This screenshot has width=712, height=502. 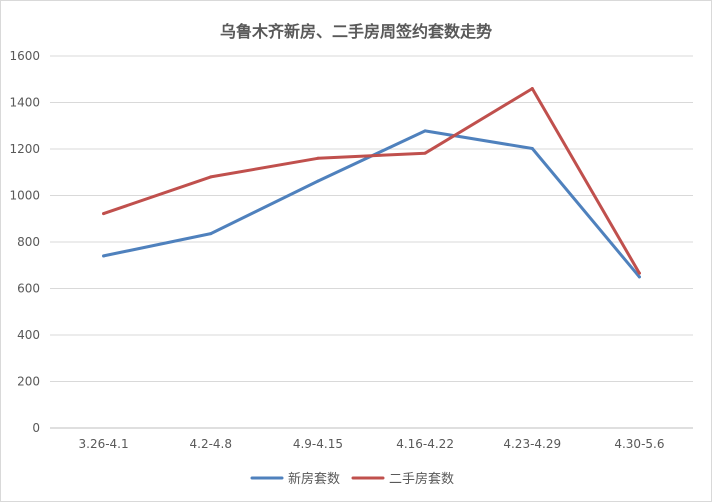 I want to click on x-tick-label: 3.26-4.1, so click(x=104, y=444).